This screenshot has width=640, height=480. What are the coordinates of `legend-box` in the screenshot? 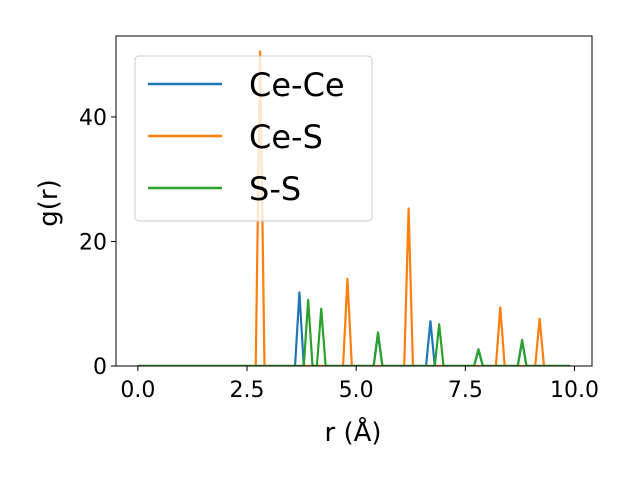 It's located at (253, 138).